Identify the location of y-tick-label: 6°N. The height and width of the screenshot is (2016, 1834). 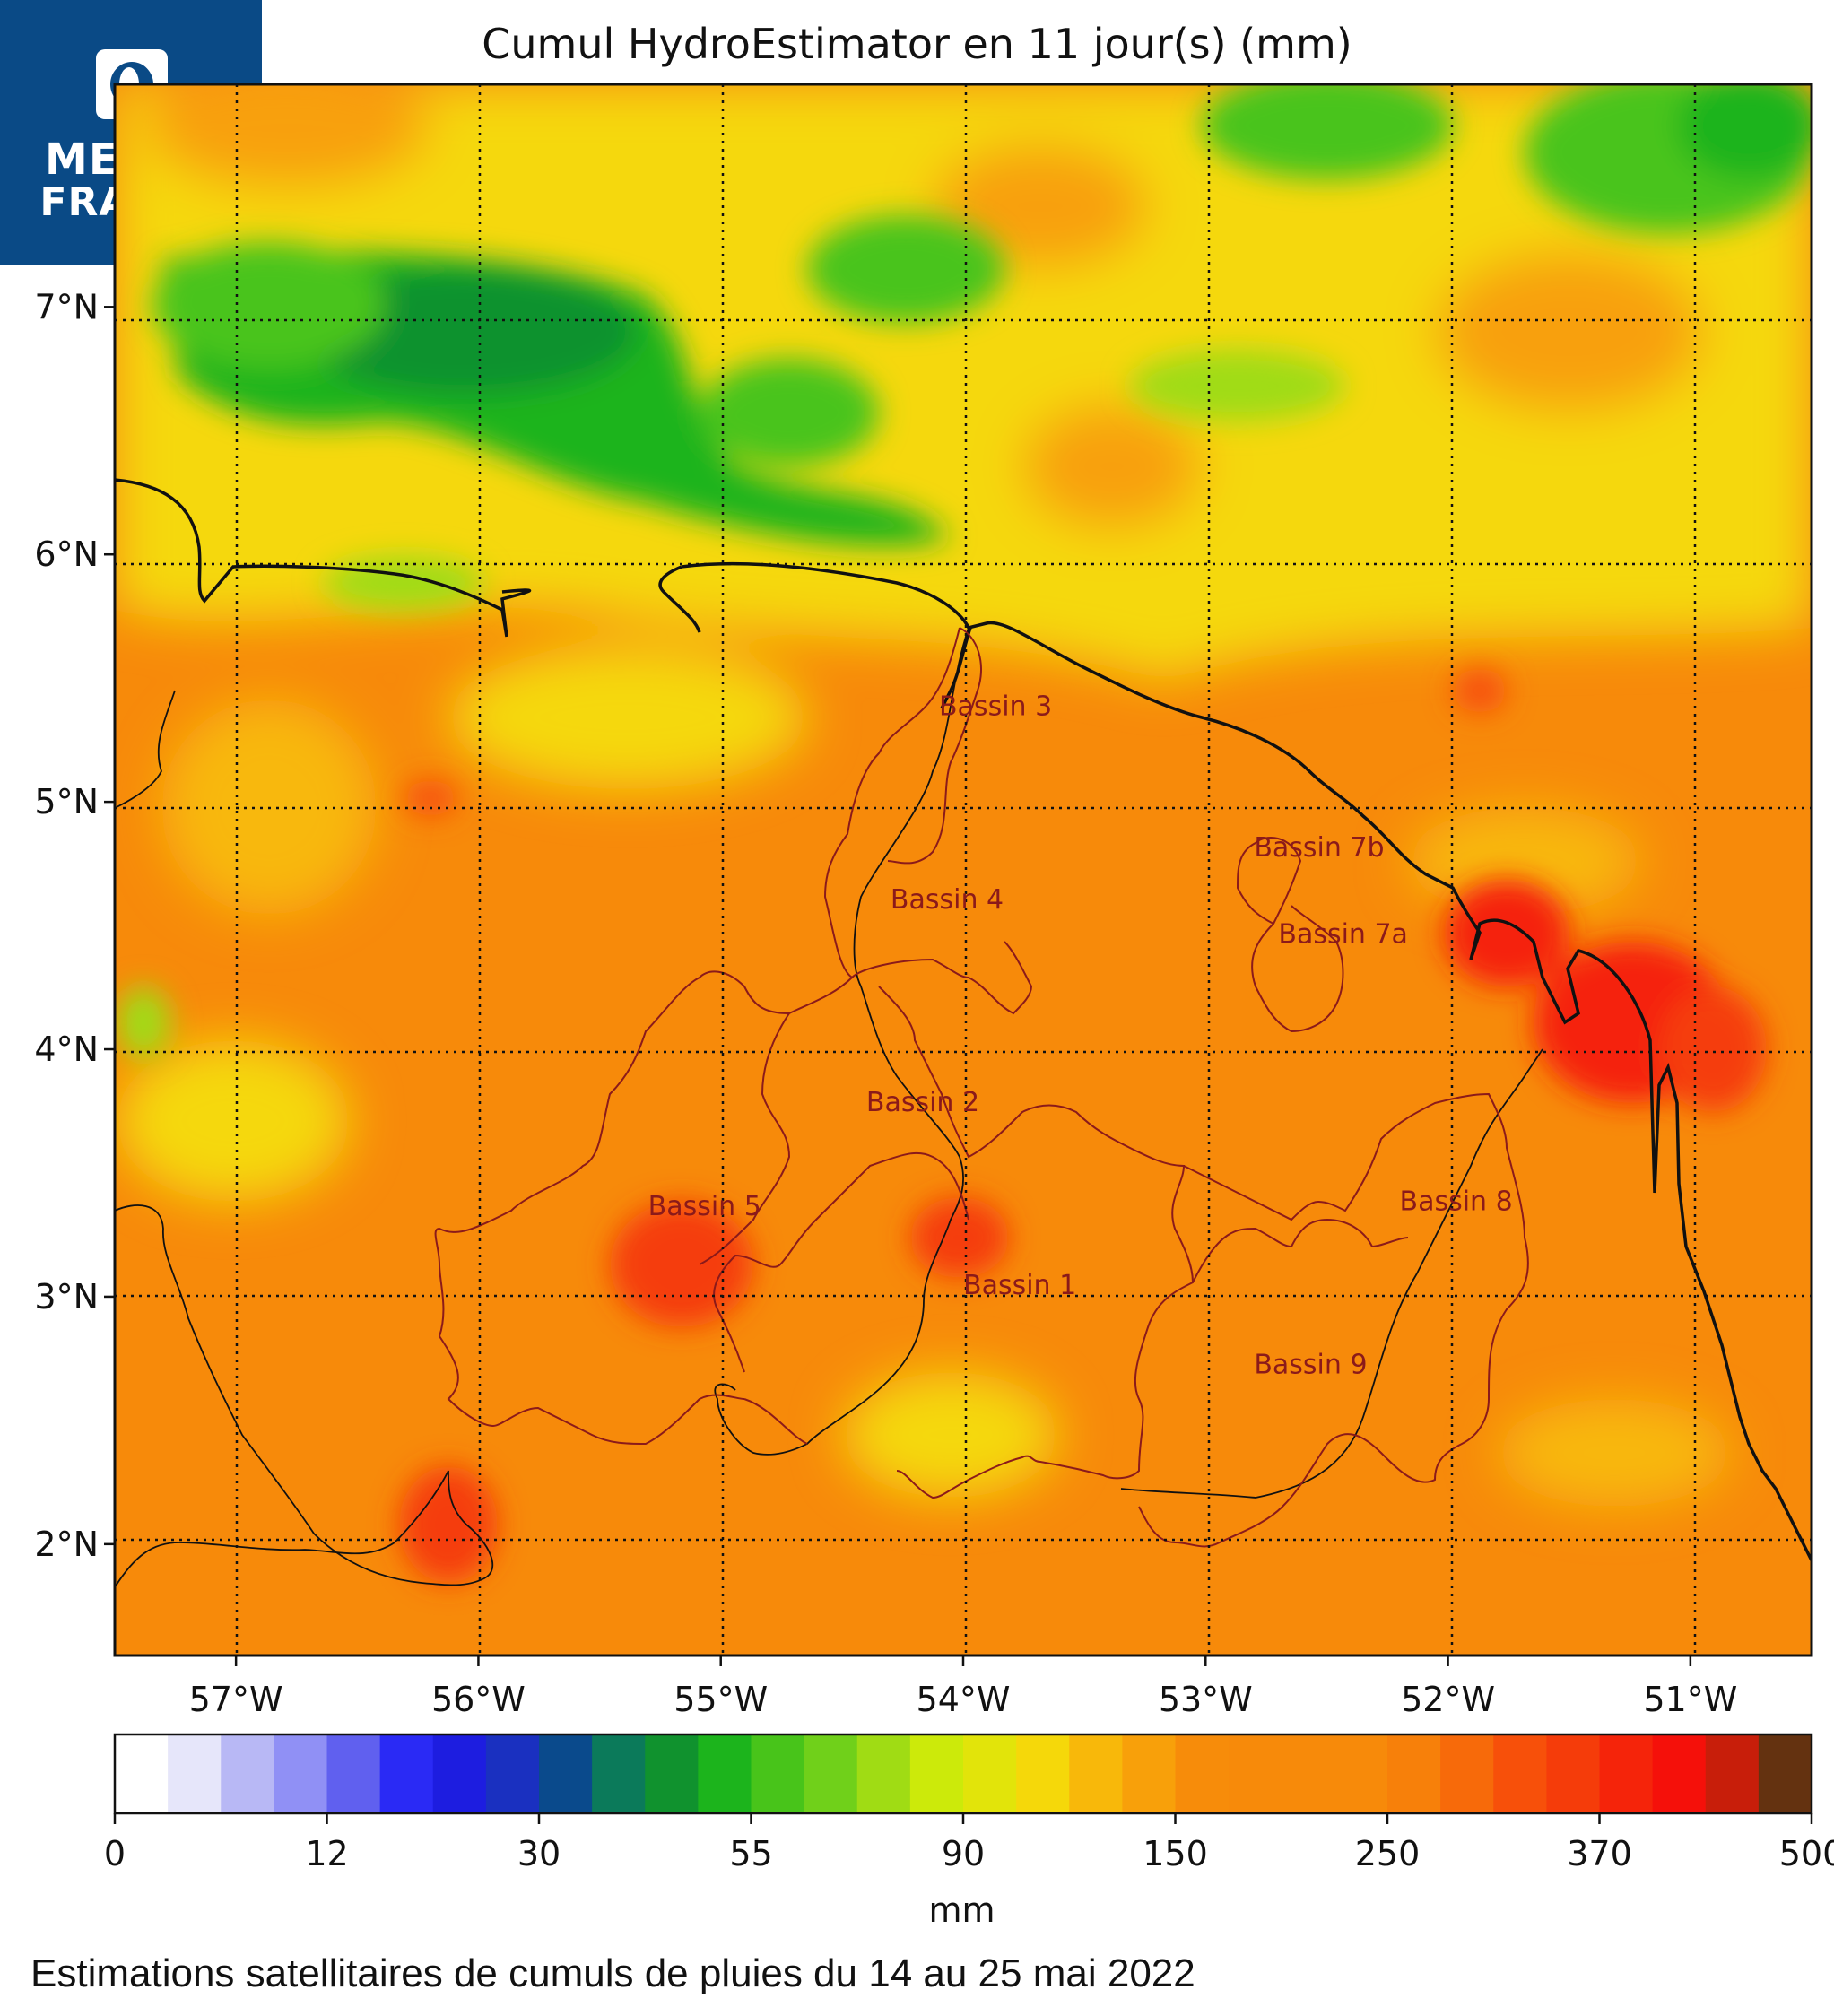
(66, 554).